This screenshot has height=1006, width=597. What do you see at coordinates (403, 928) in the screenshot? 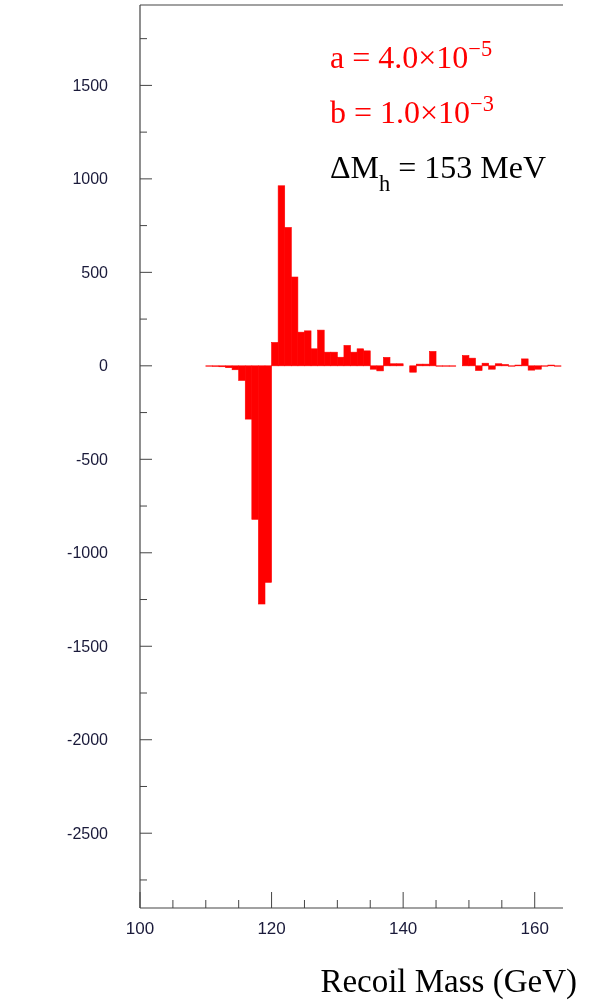
I see `x-tick-label: 140` at bounding box center [403, 928].